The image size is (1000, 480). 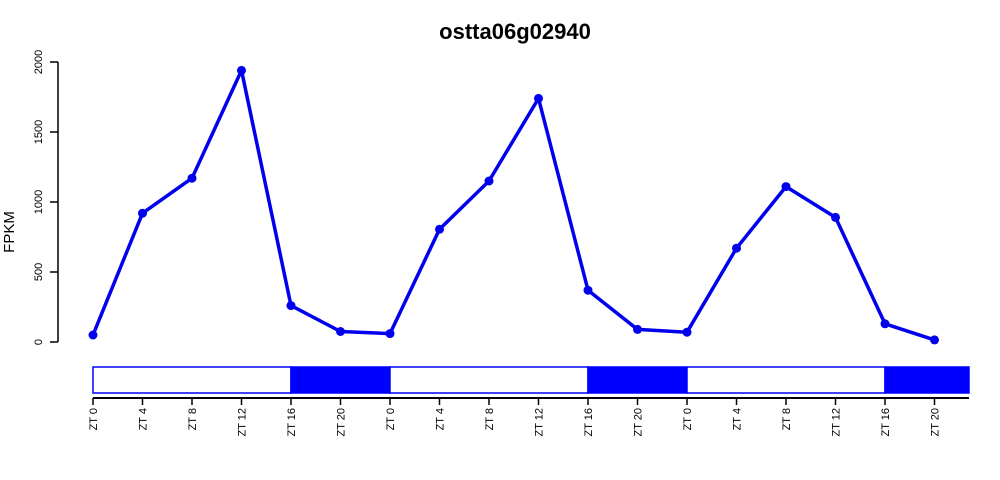 I want to click on y-tick-label: 0, so click(x=39, y=342).